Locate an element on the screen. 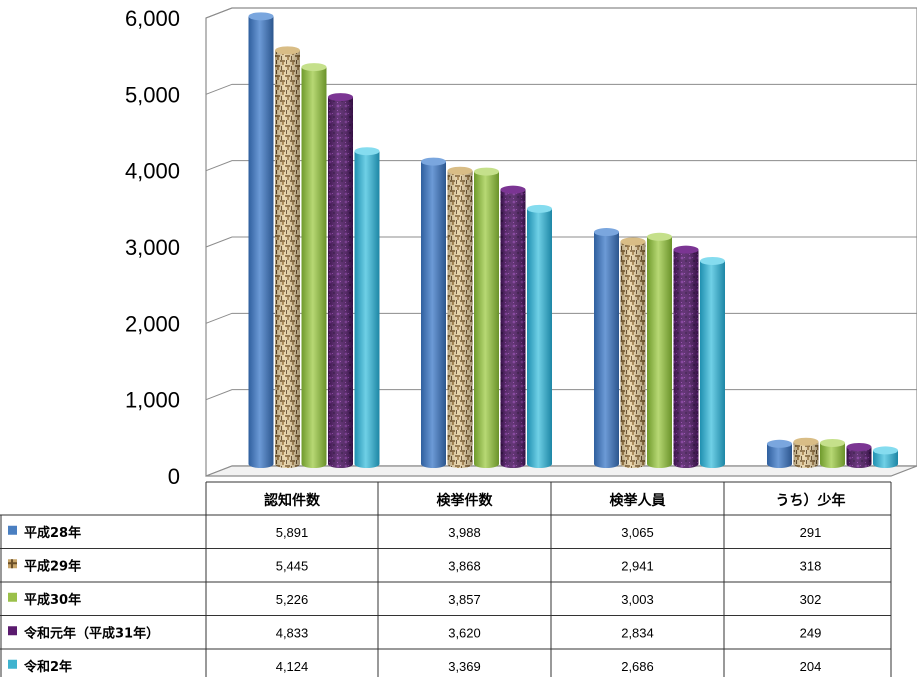  category-label: 認知件数 is located at coordinates (292, 500).